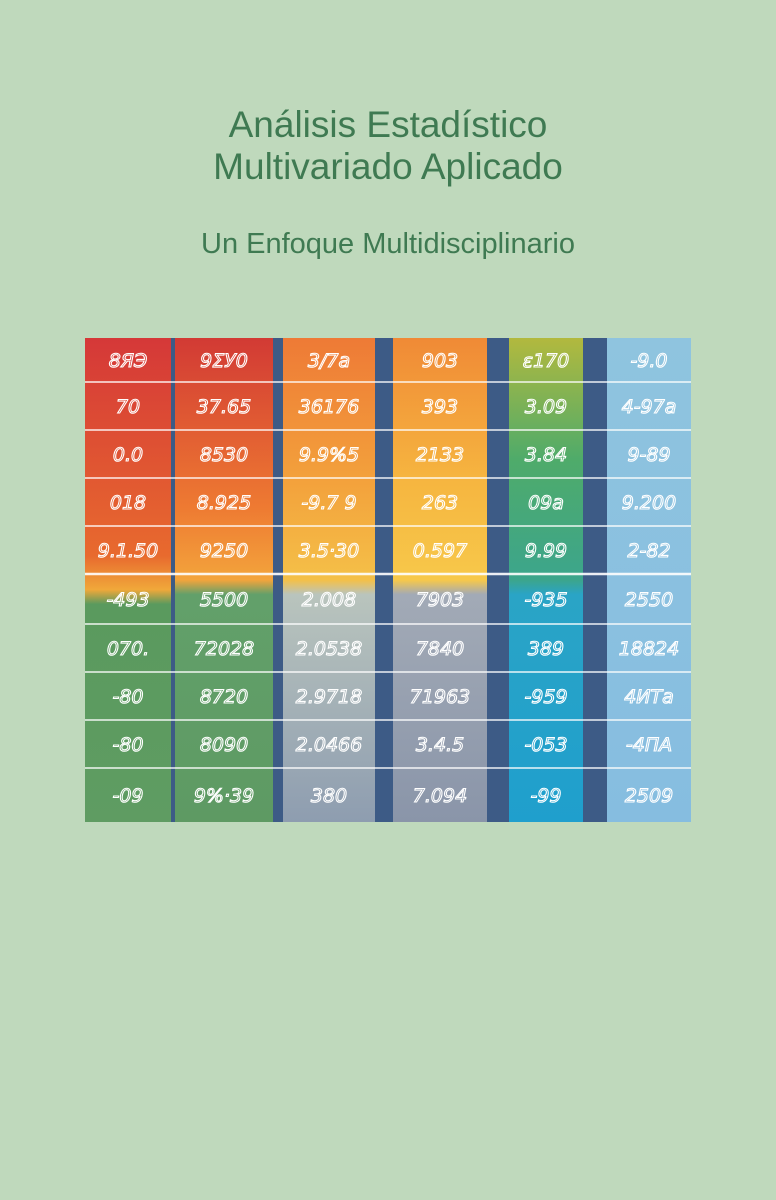 The image size is (776, 1200). What do you see at coordinates (546, 503) in the screenshot?
I see `illustration-cell: 09a` at bounding box center [546, 503].